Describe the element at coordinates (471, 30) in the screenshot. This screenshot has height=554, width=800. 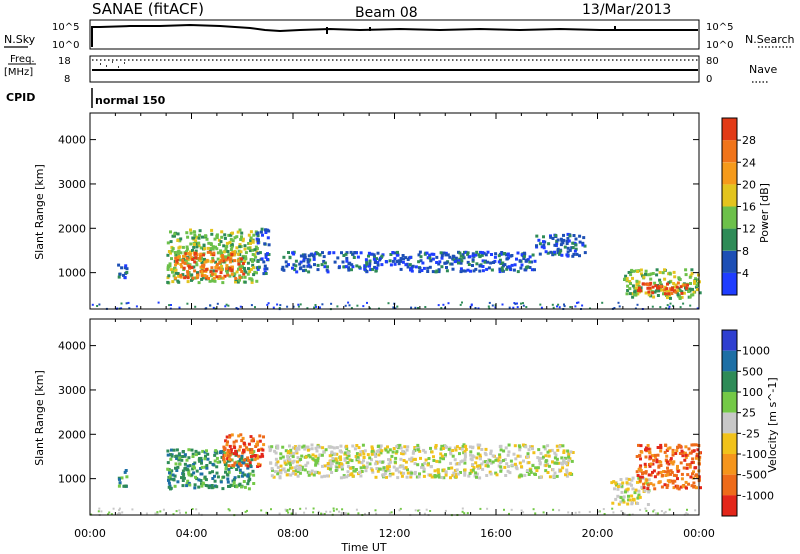
I see `noise-spikes` at that location.